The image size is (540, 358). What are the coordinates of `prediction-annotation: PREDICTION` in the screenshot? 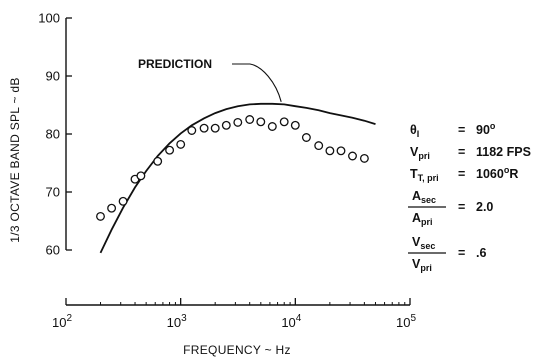 It's located at (210, 79).